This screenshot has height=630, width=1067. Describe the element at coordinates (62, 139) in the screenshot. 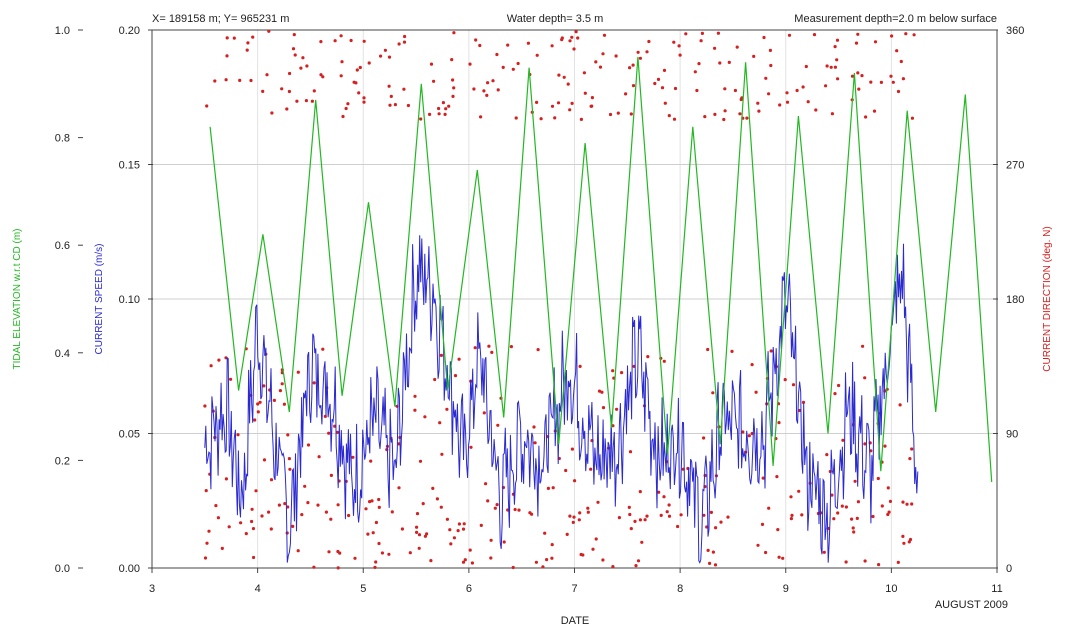

I see `elevation-tick-4: 0.8` at that location.